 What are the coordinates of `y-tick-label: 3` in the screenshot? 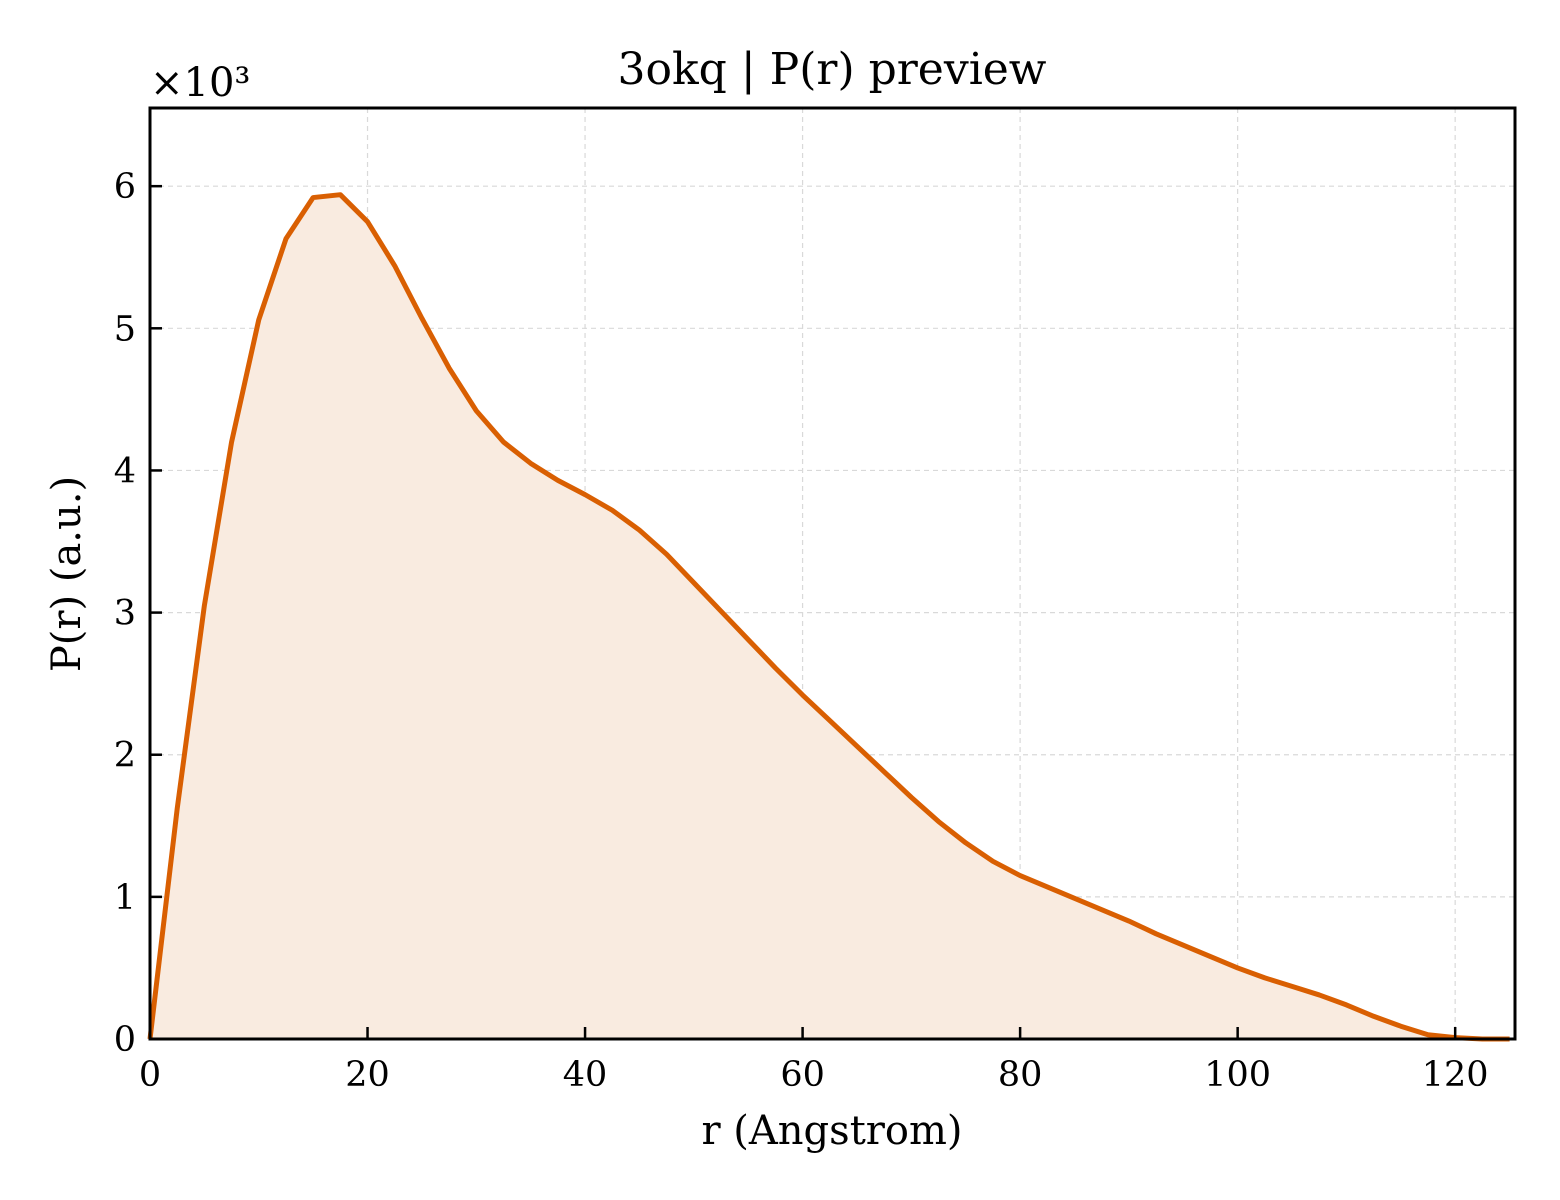 It's located at (125, 614).